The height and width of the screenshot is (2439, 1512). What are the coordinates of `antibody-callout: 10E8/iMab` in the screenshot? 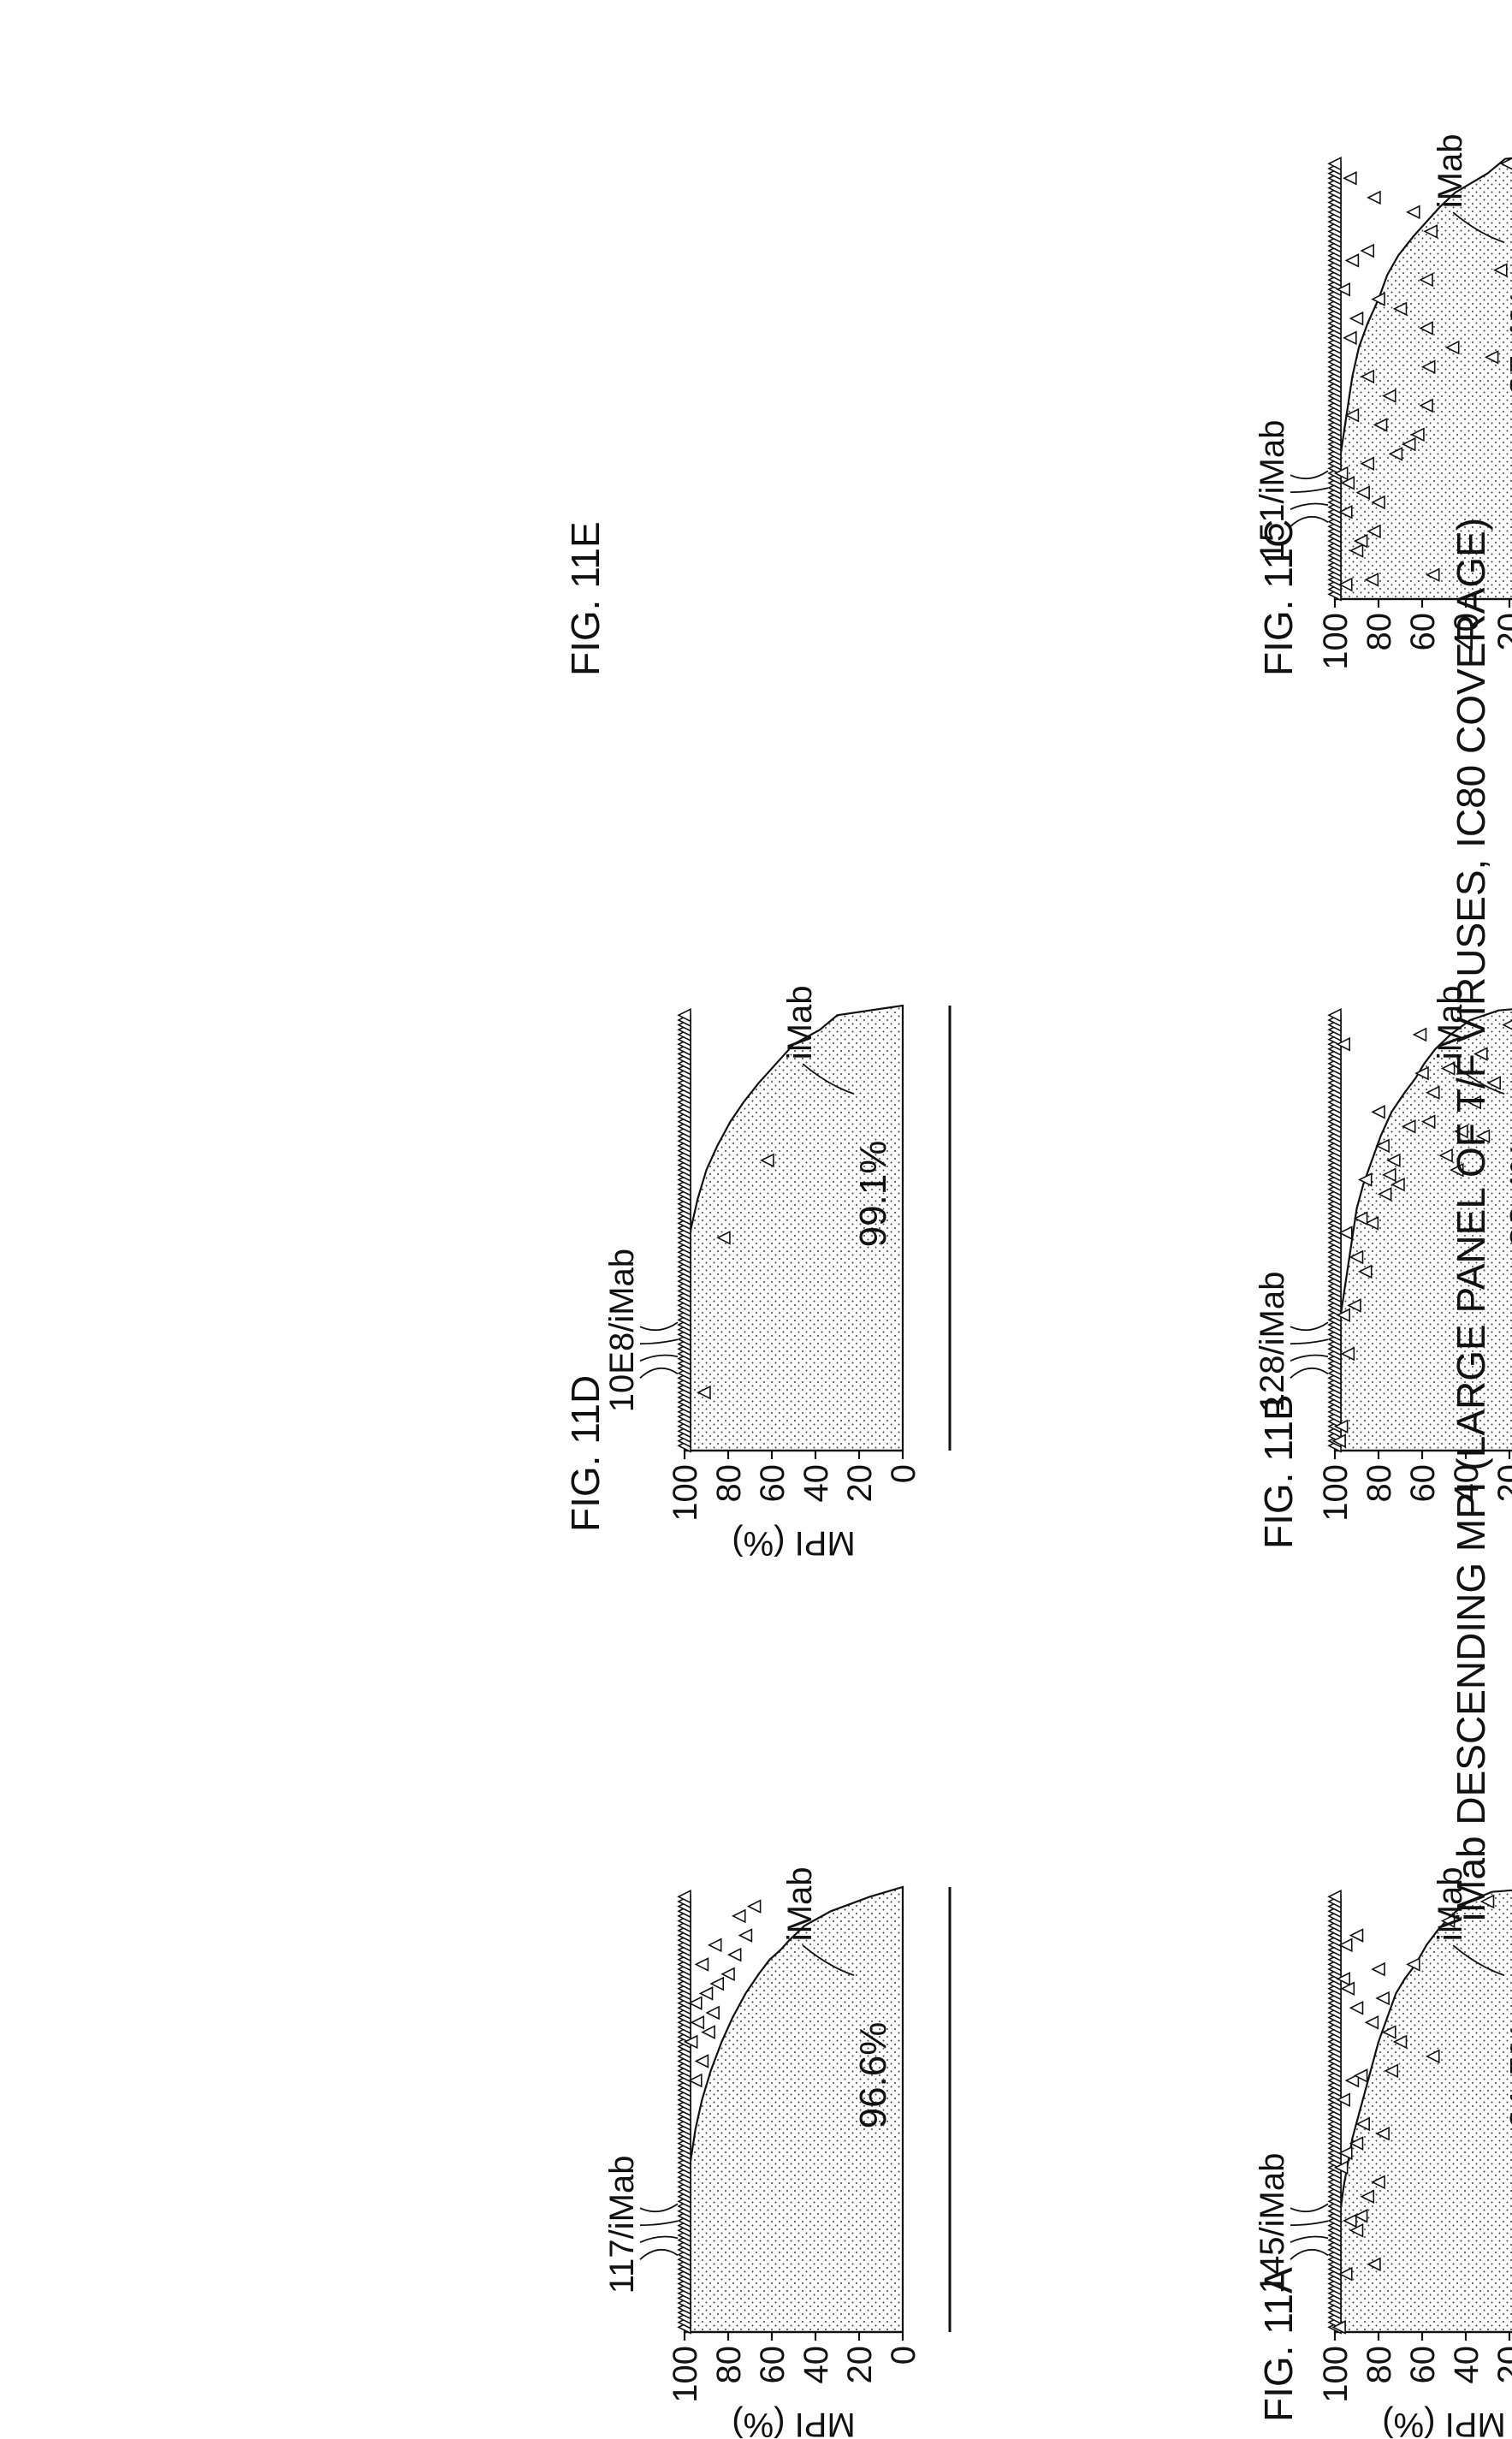 It's located at (622, 1330).